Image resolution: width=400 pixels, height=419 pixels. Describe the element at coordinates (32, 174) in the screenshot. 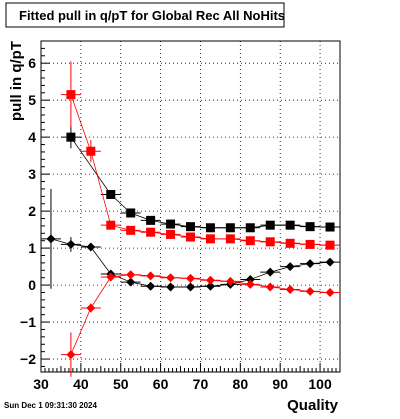

I see `y-tick-label: 3` at that location.